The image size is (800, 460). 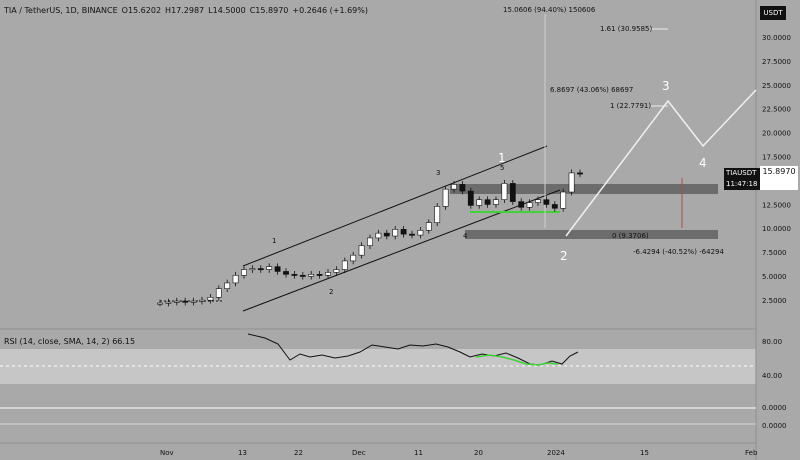 What do you see at coordinates (779, 171) in the screenshot?
I see `last-price: 15.8970` at bounding box center [779, 171].